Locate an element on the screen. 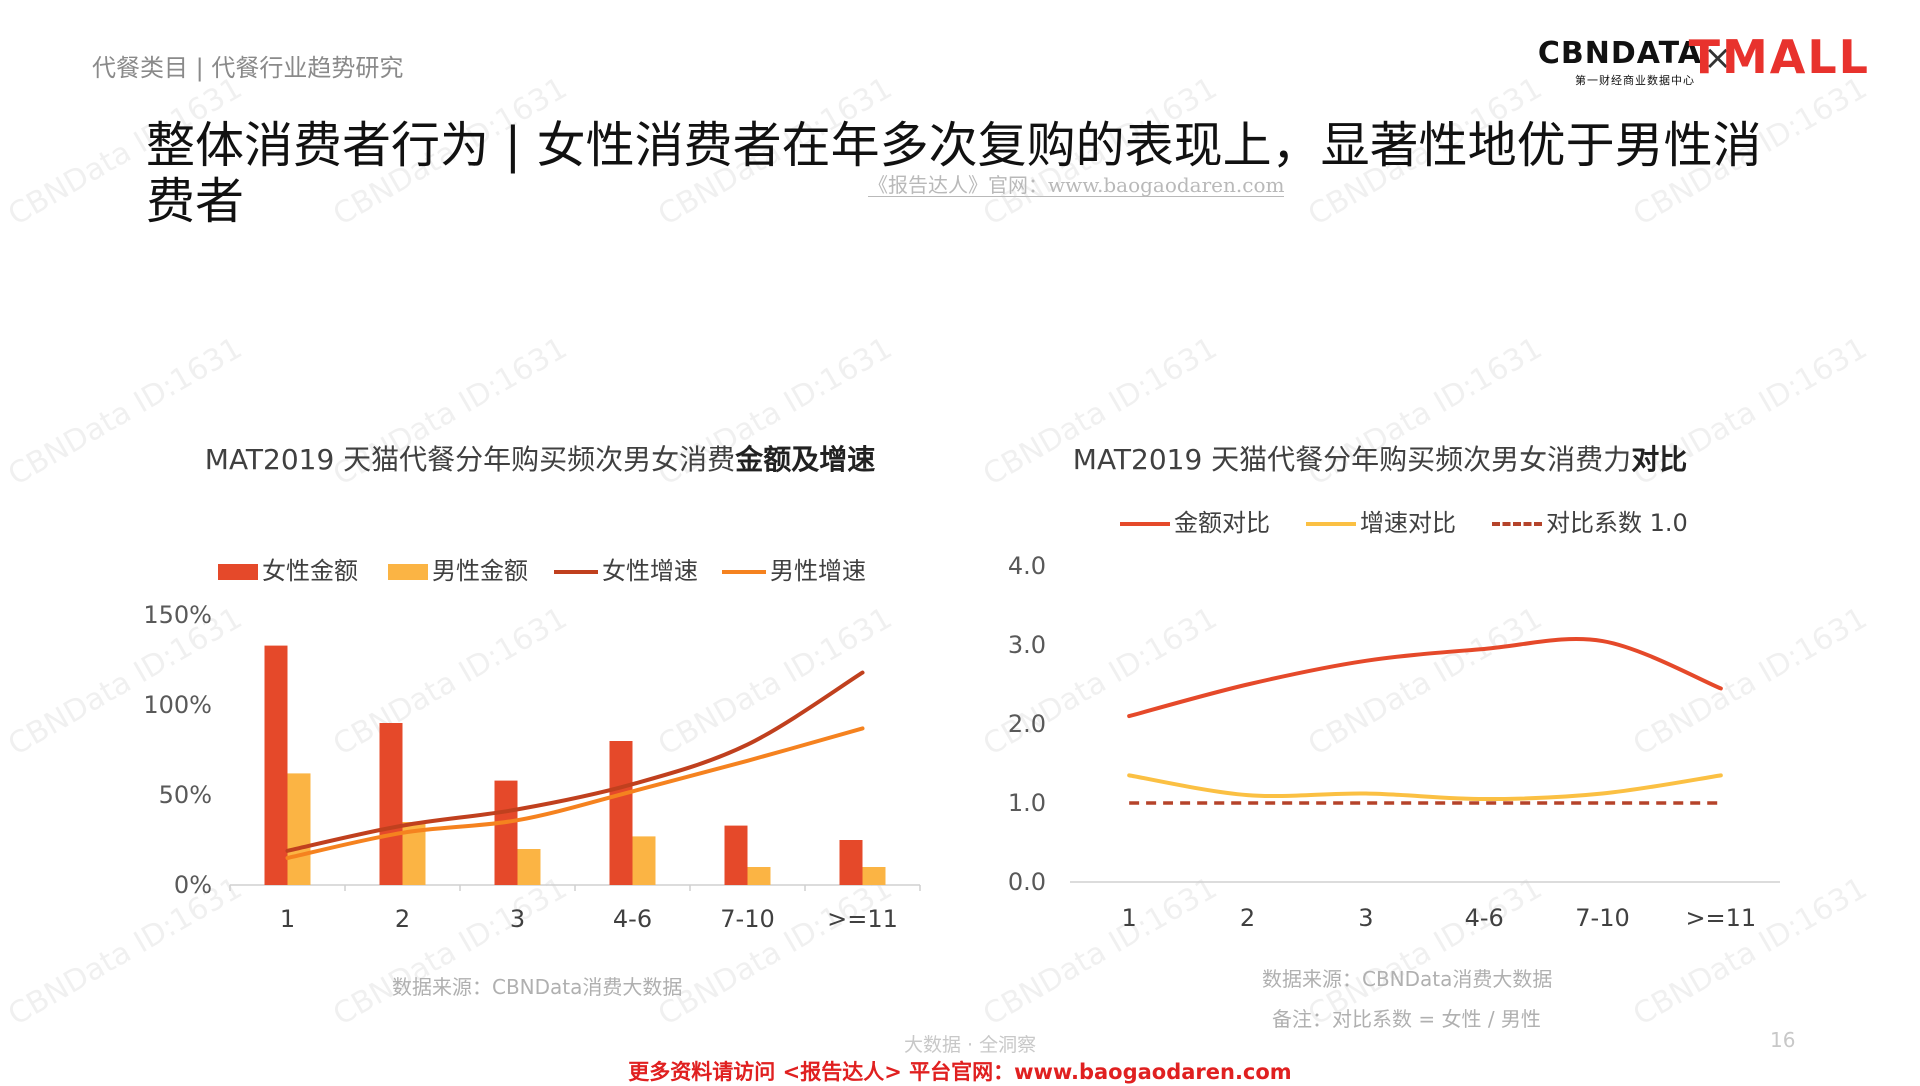  right-chart-title: MAT2019 天猫代餐分年购买频次男女消费力对比 is located at coordinates (1380, 460).